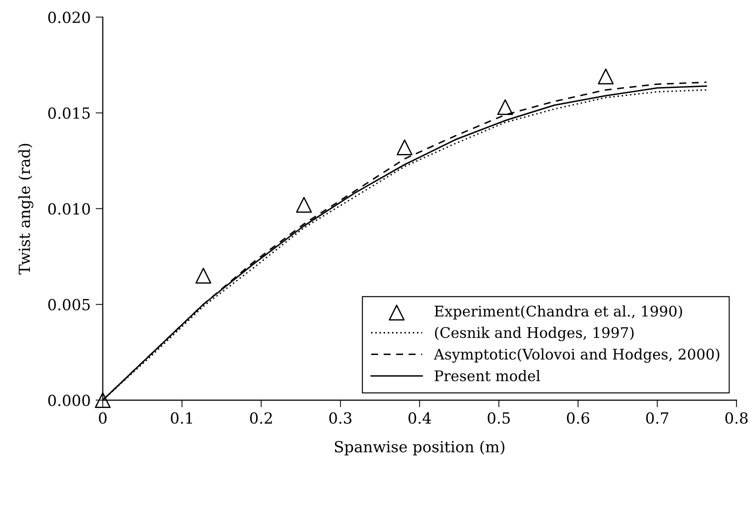  Describe the element at coordinates (69, 400) in the screenshot. I see `y-tick-label: 0.000` at that location.